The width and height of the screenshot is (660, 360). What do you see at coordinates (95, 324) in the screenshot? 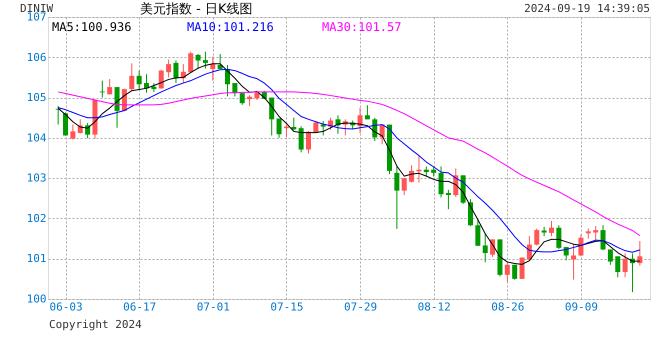
I see `text: Copyright 2024` at bounding box center [95, 324].